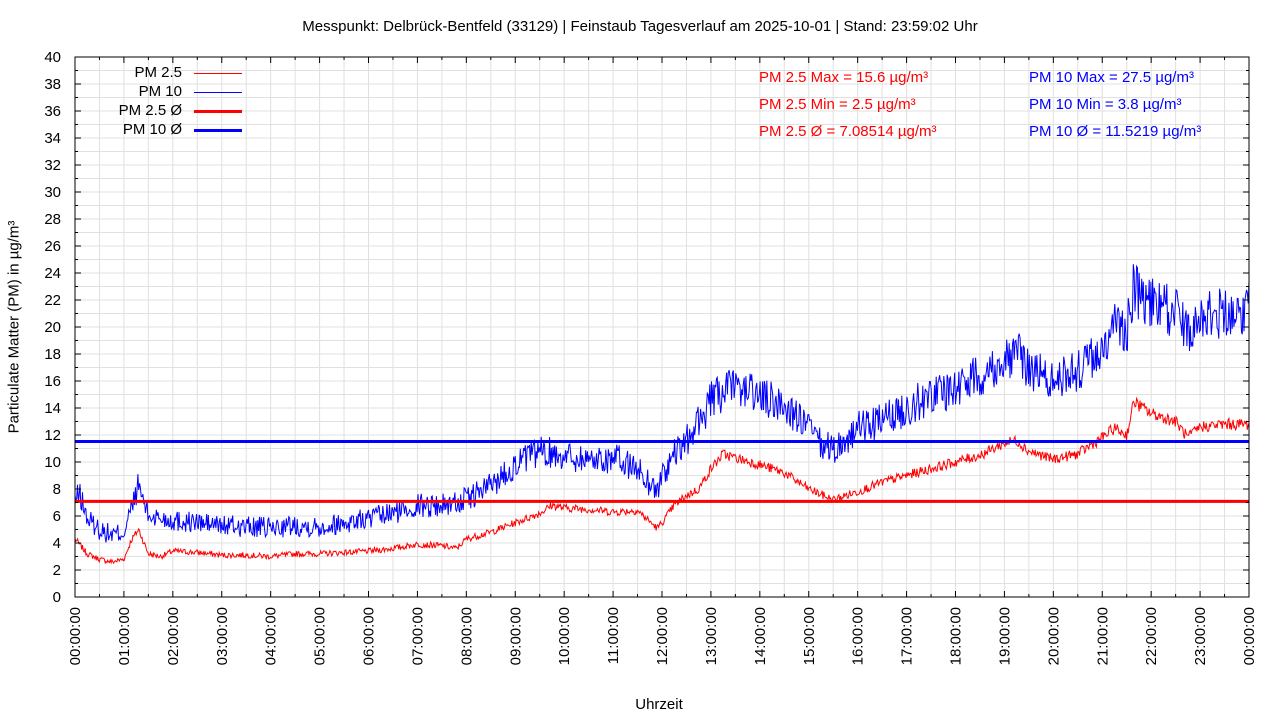 The height and width of the screenshot is (720, 1280). Describe the element at coordinates (271, 636) in the screenshot. I see `x-tick-label: 04:00:00` at that location.